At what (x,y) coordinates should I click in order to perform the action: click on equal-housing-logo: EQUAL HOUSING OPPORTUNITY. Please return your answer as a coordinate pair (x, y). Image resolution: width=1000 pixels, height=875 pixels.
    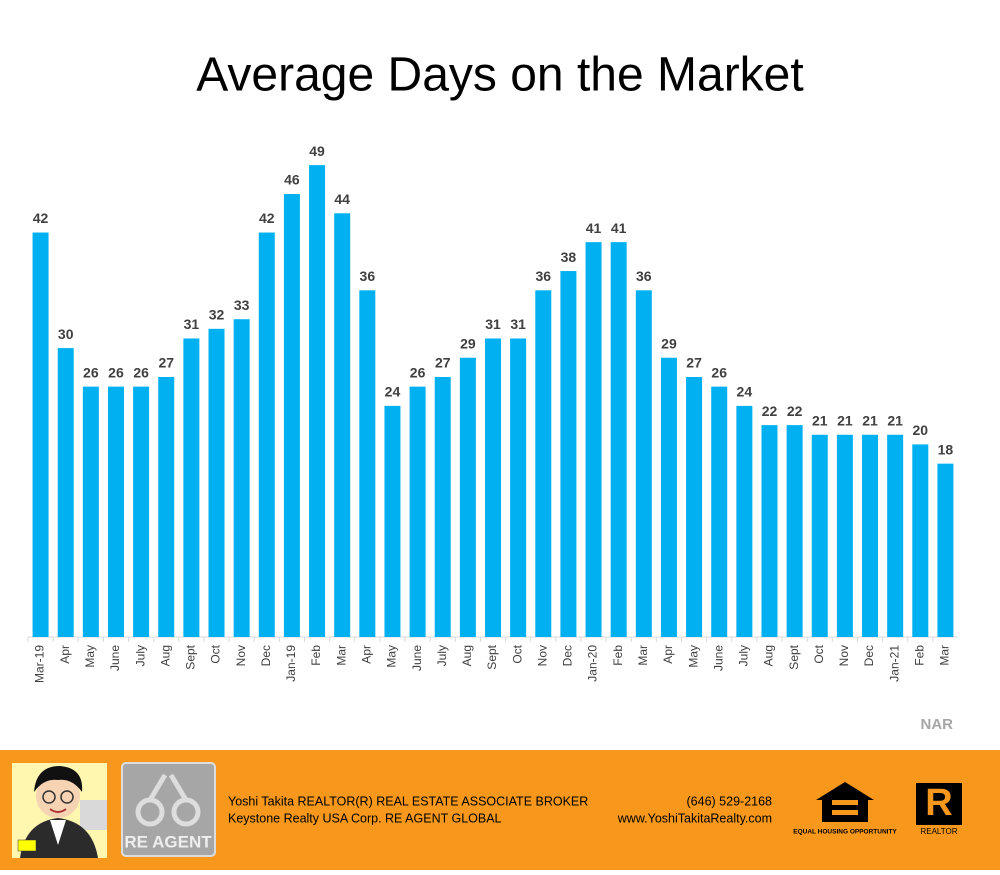
    Looking at the image, I should click on (845, 809).